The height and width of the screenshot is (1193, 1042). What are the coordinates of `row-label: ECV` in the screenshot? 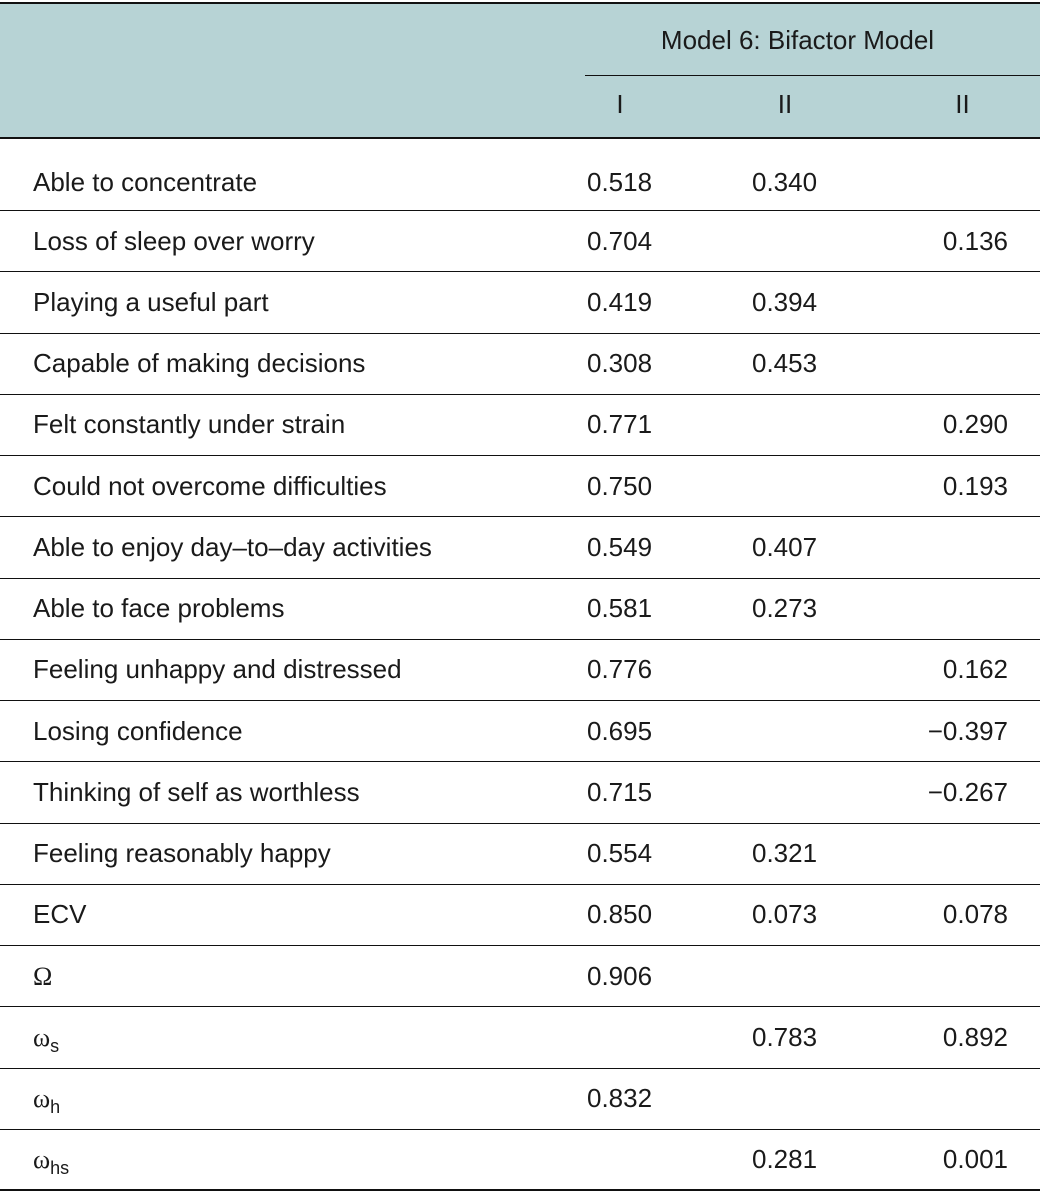 It's located at (59, 914).